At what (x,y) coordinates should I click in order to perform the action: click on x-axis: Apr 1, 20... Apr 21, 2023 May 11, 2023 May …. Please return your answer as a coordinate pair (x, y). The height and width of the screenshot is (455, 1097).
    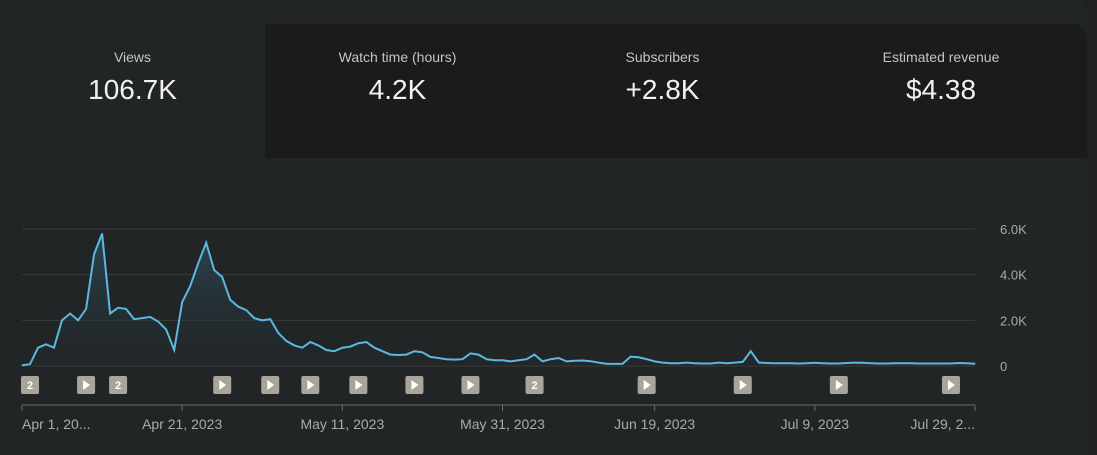
    Looking at the image, I should click on (498, 418).